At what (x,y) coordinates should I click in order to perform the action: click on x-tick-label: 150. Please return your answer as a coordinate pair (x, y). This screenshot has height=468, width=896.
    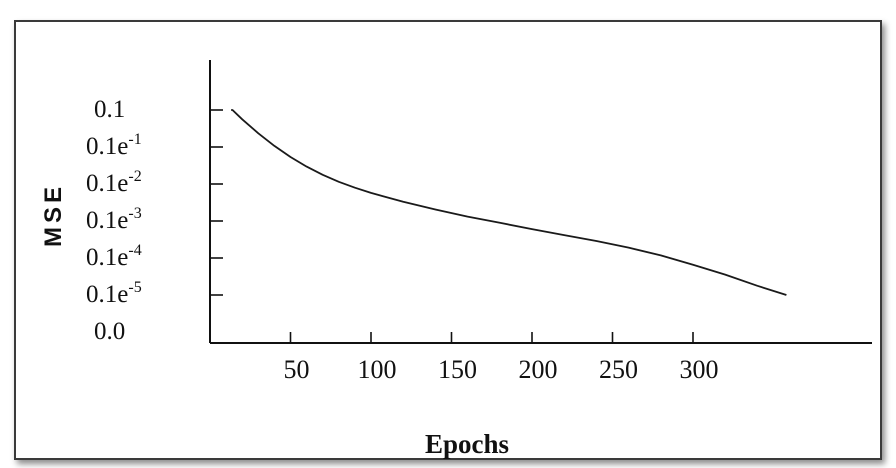
    Looking at the image, I should click on (457, 369).